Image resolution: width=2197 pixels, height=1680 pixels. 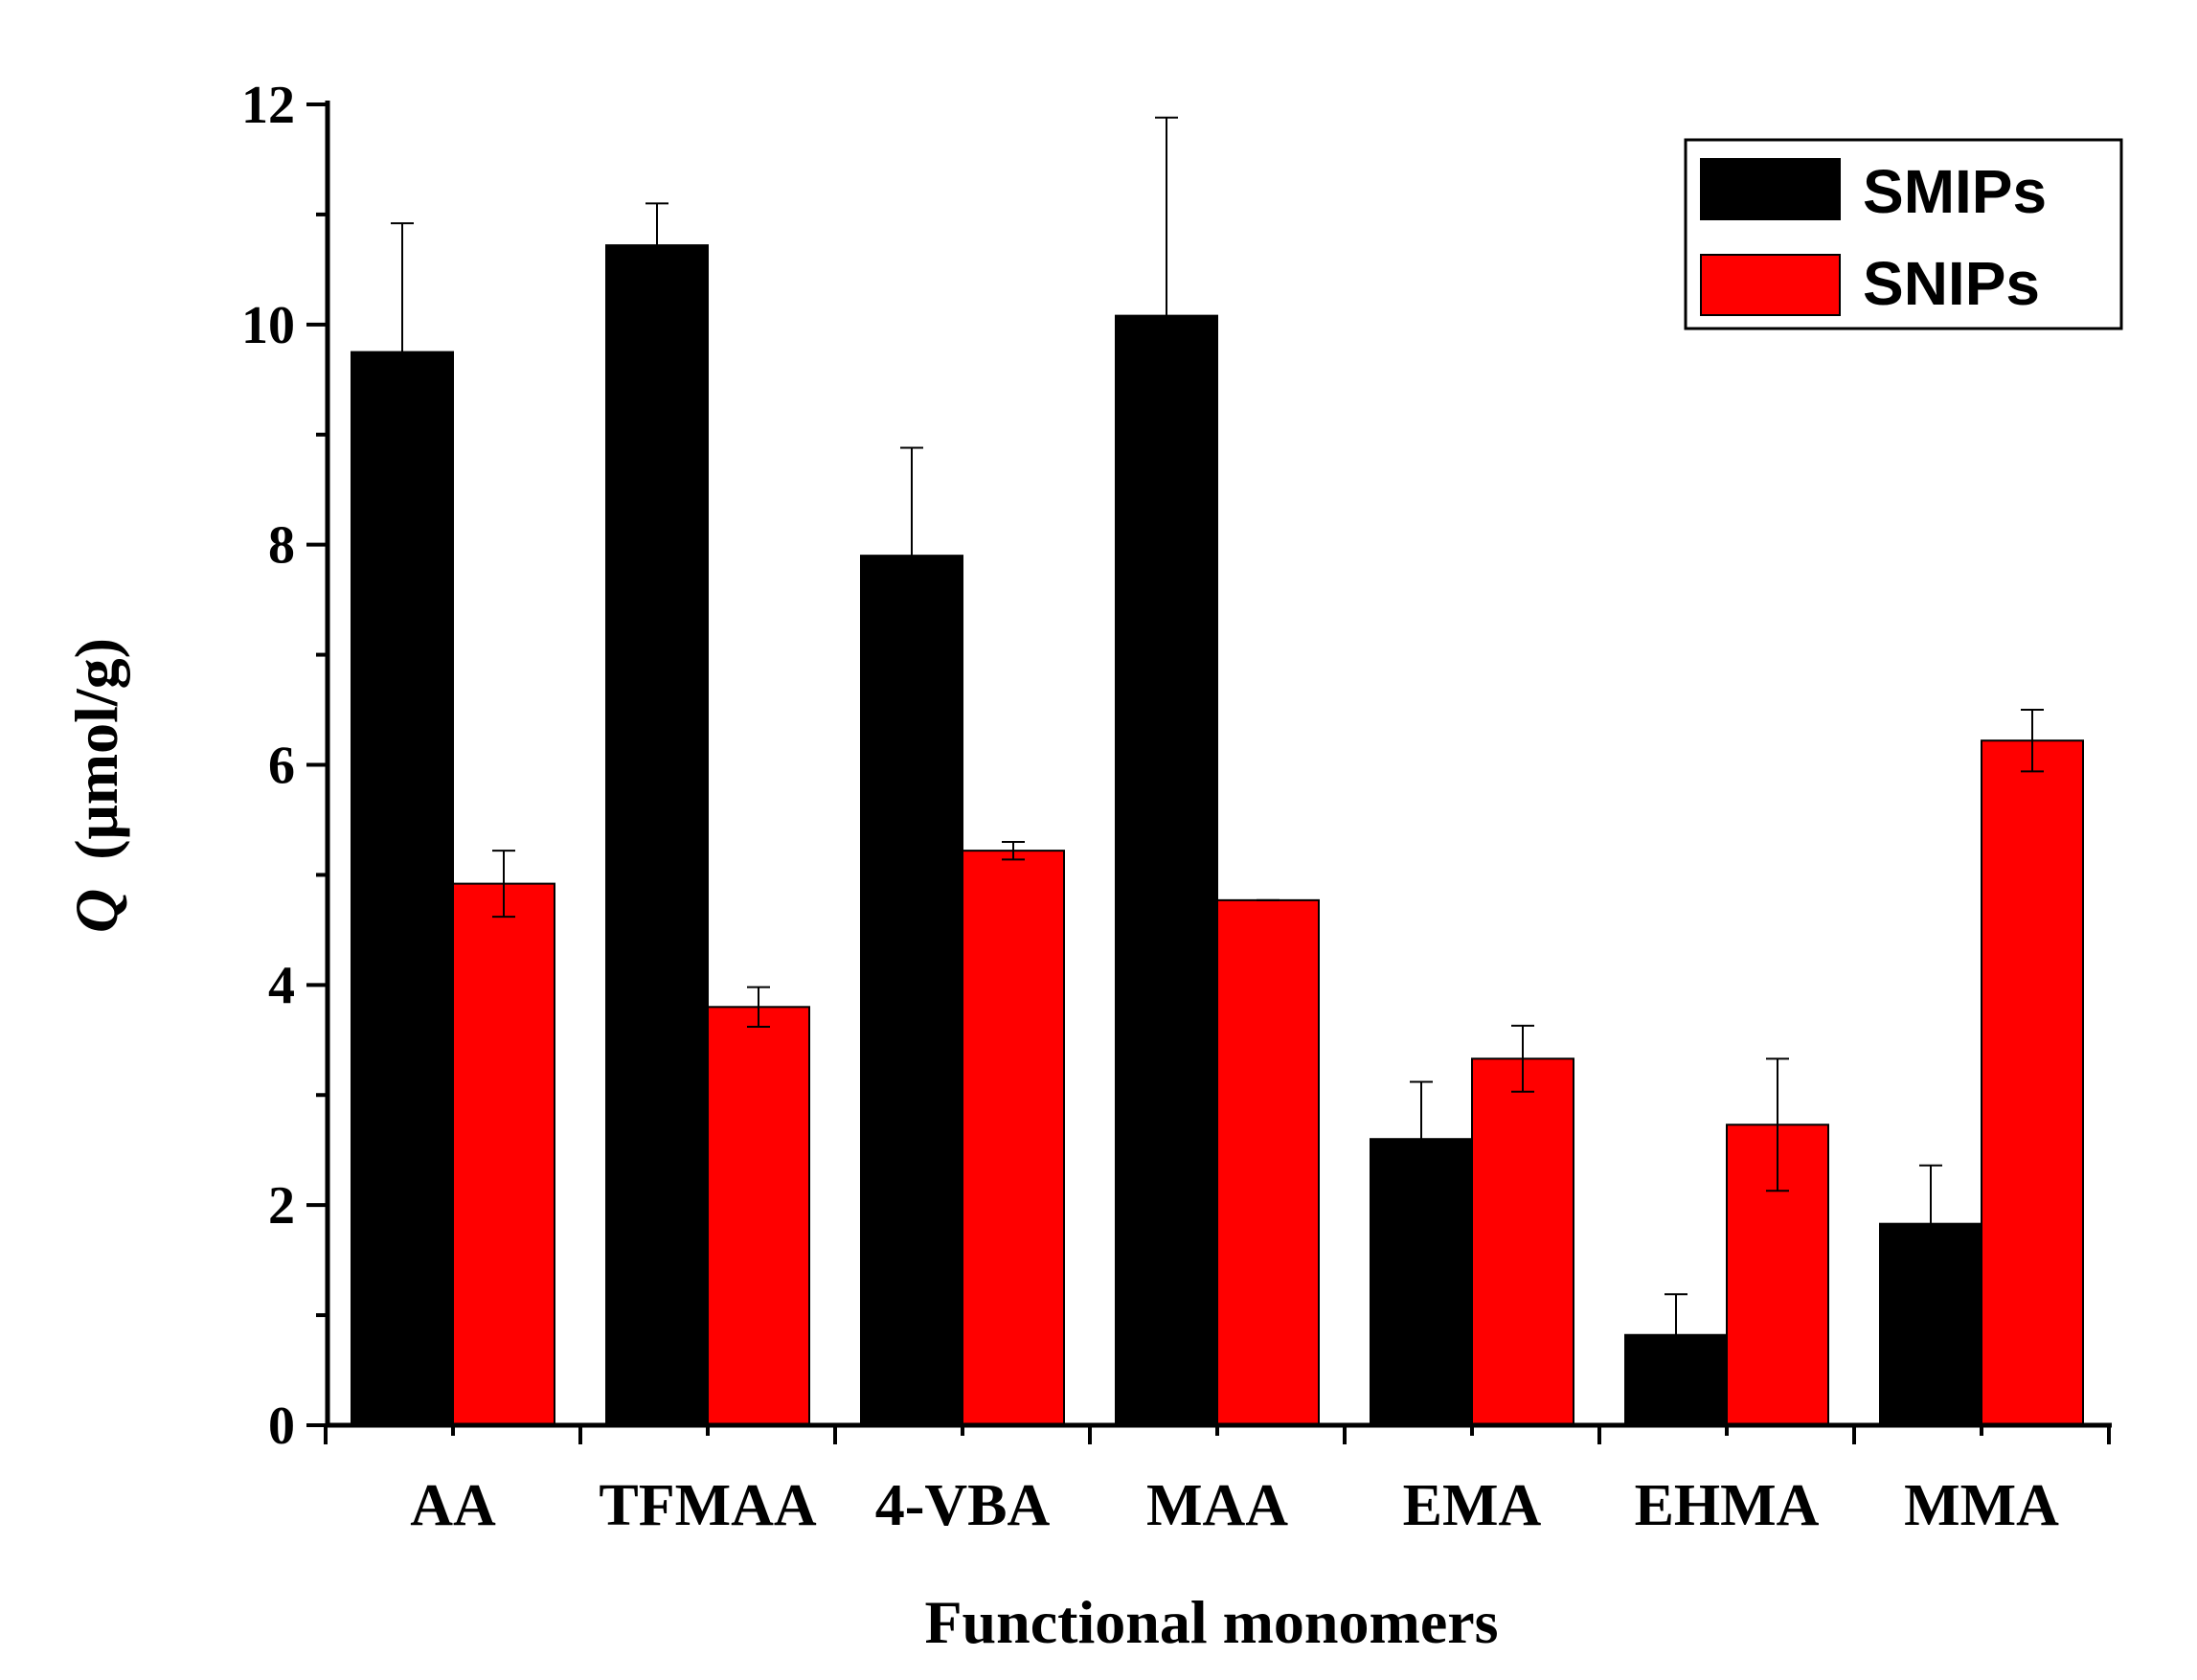 What do you see at coordinates (1955, 191) in the screenshot?
I see `legend-label-smips: SMIPs` at bounding box center [1955, 191].